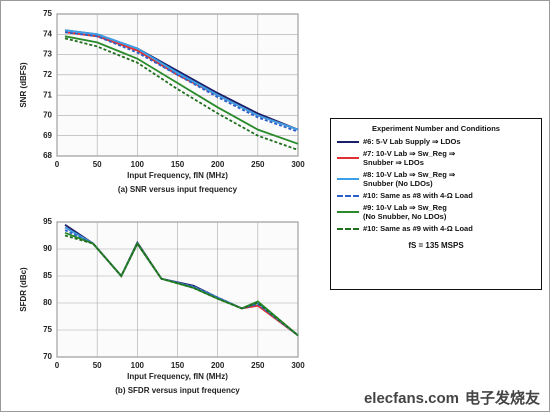  What do you see at coordinates (47, 54) in the screenshot?
I see `y-tick-label: 73` at bounding box center [47, 54].